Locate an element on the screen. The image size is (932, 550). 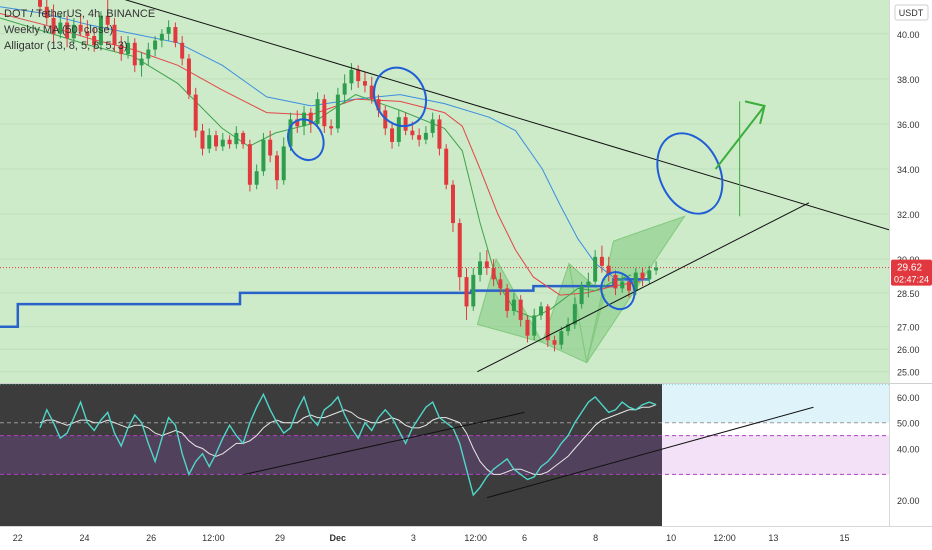
rsi-line is located at coordinates (348, 444).